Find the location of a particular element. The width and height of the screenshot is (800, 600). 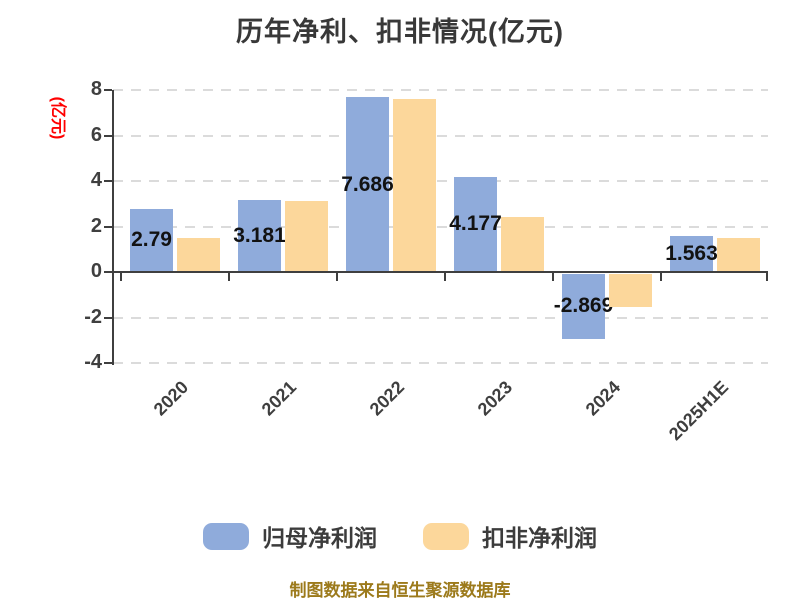

y-axis-tick-label: 4 is located at coordinates (96, 180).